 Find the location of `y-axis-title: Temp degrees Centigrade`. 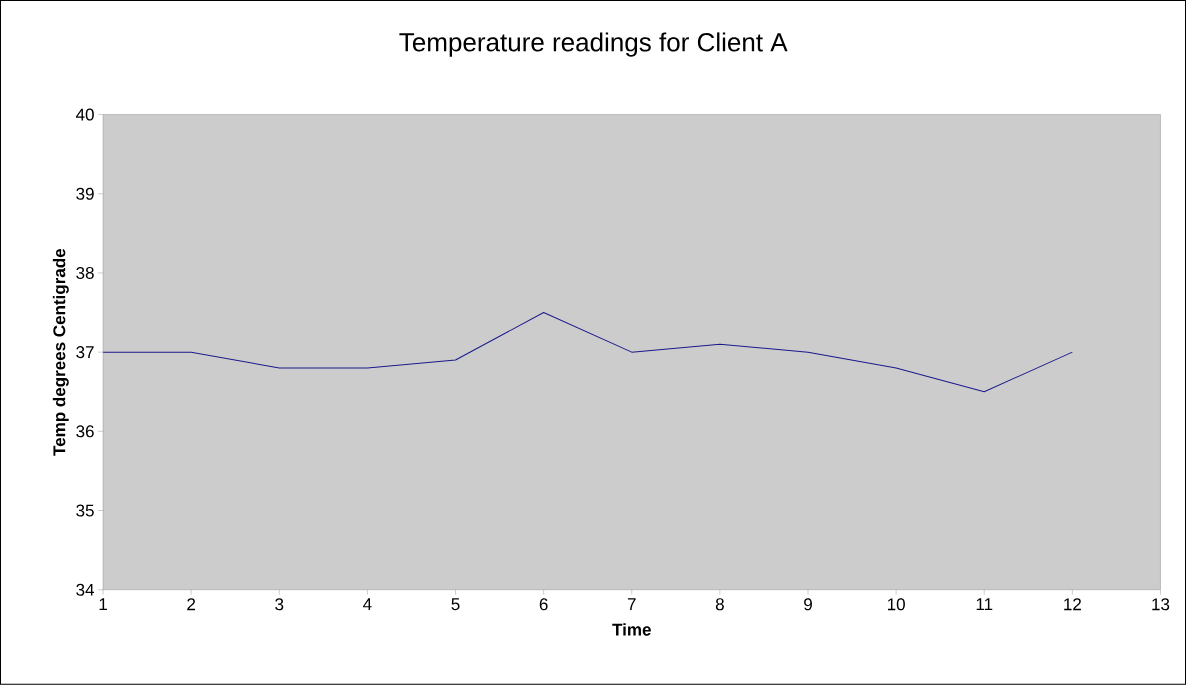

y-axis-title: Temp degrees Centigrade is located at coordinates (60, 352).